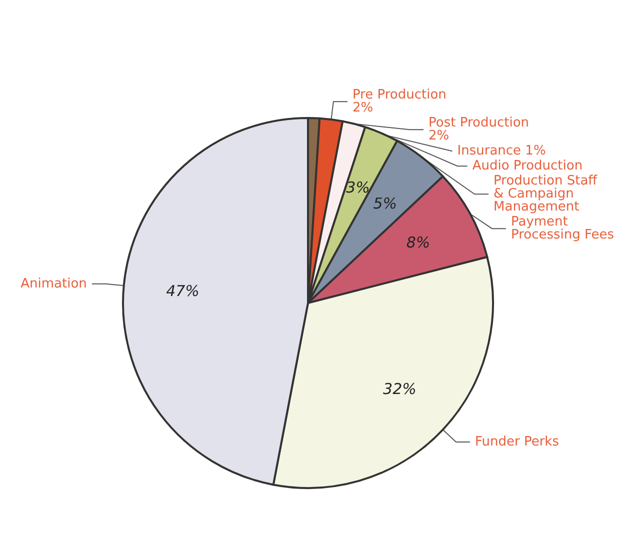  I want to click on slice-label: Post Production, so click(481, 123).